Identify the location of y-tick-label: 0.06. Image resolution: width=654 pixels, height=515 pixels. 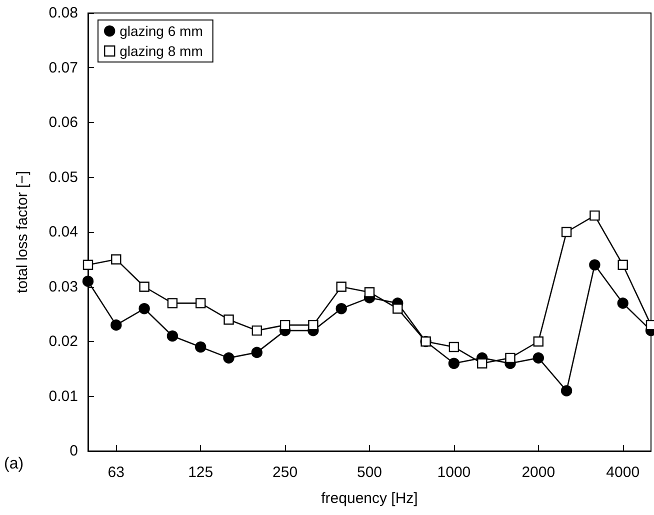
(63, 122).